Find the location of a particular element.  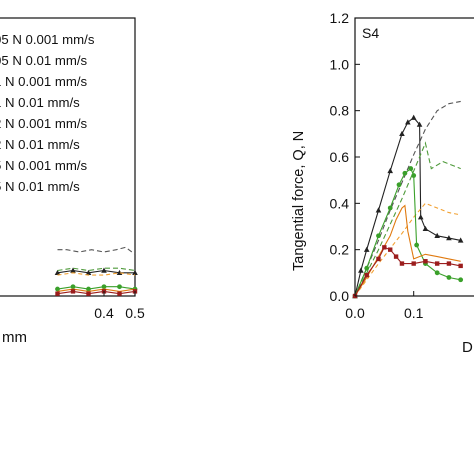

right-y-tick-label: 0.8 is located at coordinates (340, 111).